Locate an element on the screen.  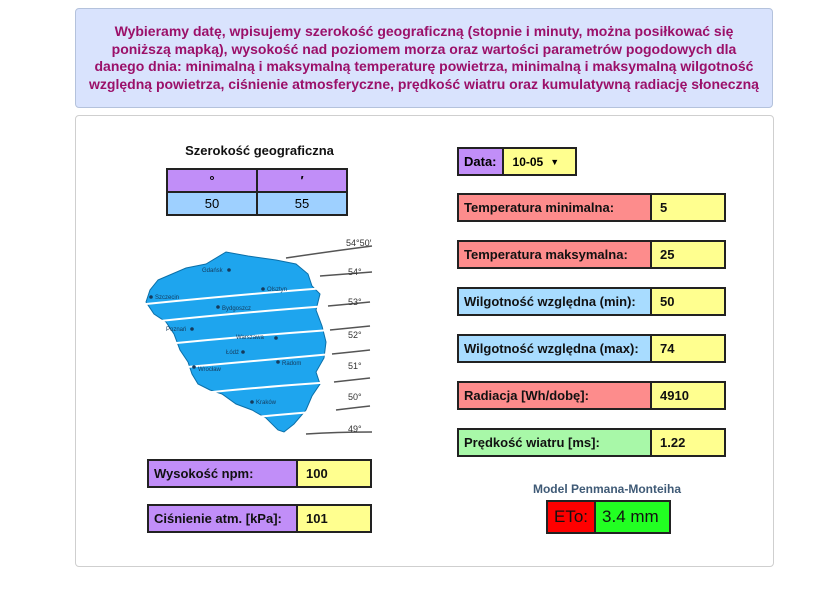
pressure-row: Ciśnienie atm. [kPa]: is located at coordinates (259, 518).